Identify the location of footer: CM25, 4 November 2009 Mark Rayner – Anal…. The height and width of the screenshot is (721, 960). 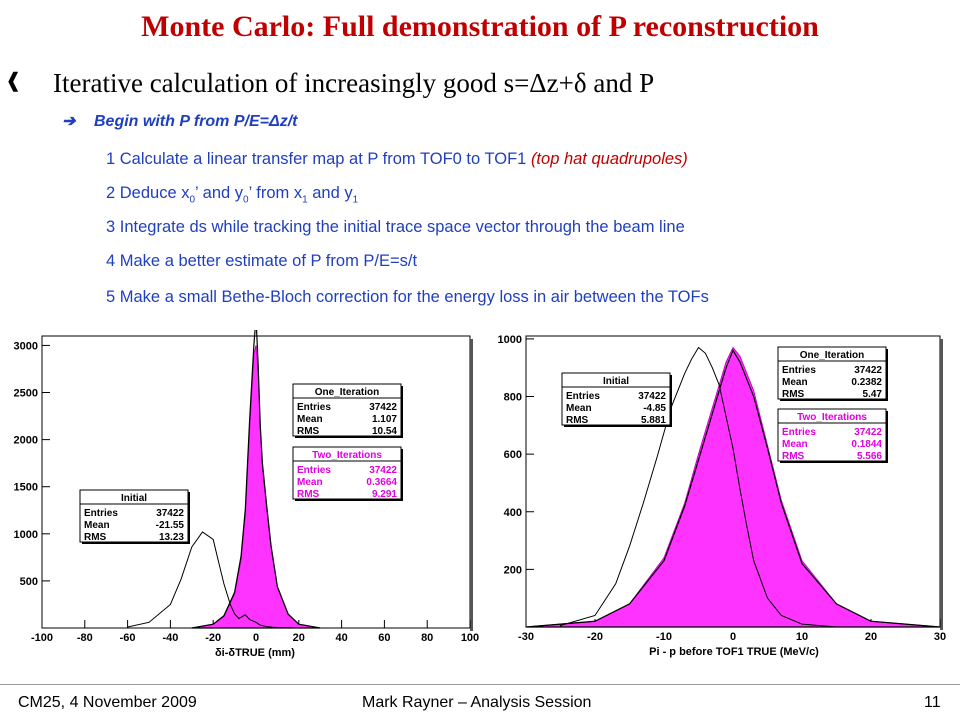
(480, 702).